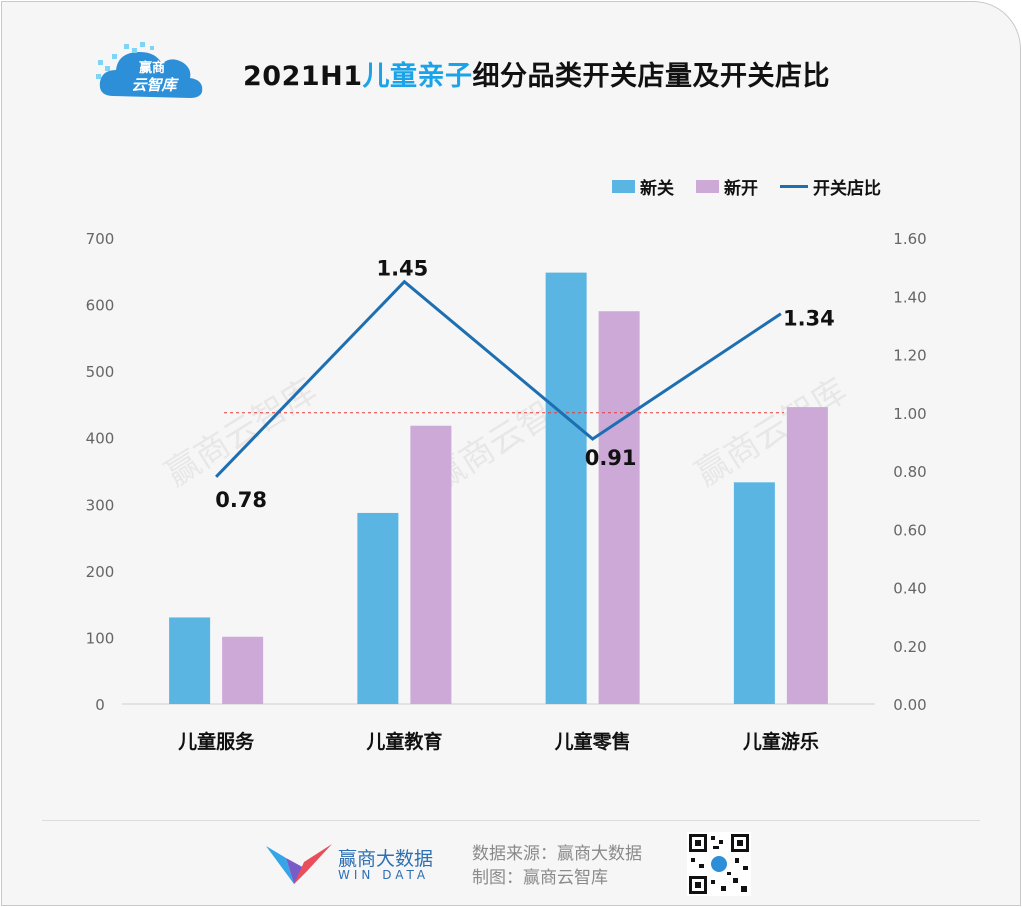 Image resolution: width=1022 pixels, height=907 pixels. Describe the element at coordinates (623, 186) in the screenshot. I see `legend-swatch-closed` at that location.